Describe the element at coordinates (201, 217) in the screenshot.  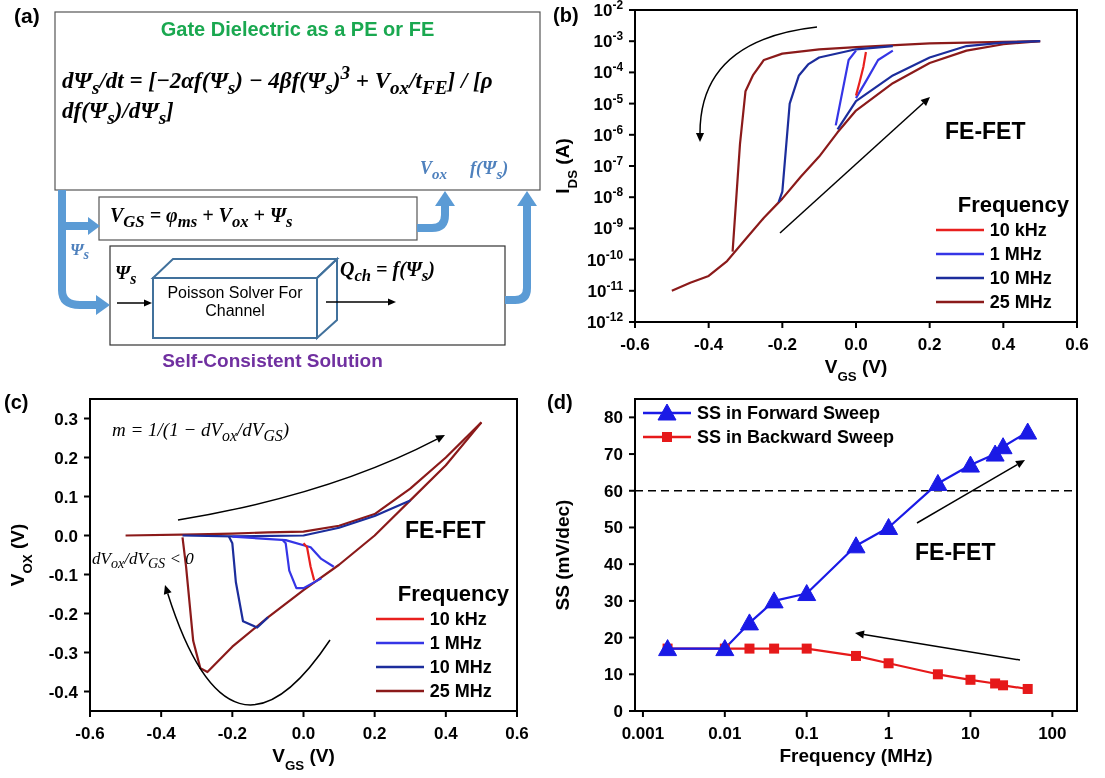
I see `text: V$_{GS}$ = φ$_{ms}$ + V$_{ox}$ + Ψ$_{s}$` at that location.